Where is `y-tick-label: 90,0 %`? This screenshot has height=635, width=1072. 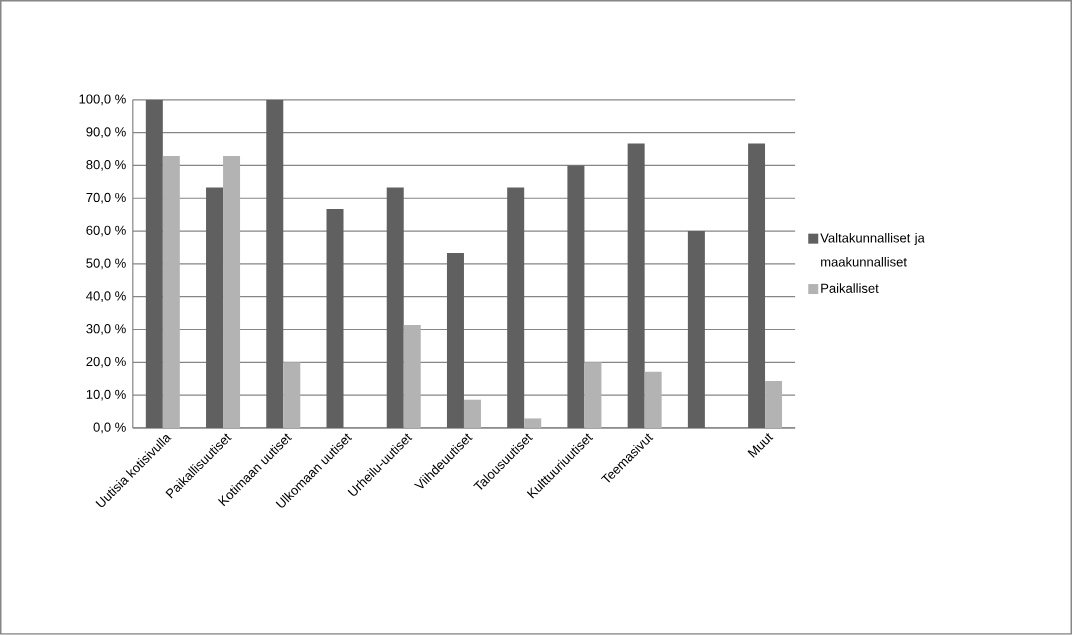 y-tick-label: 90,0 % is located at coordinates (106, 133).